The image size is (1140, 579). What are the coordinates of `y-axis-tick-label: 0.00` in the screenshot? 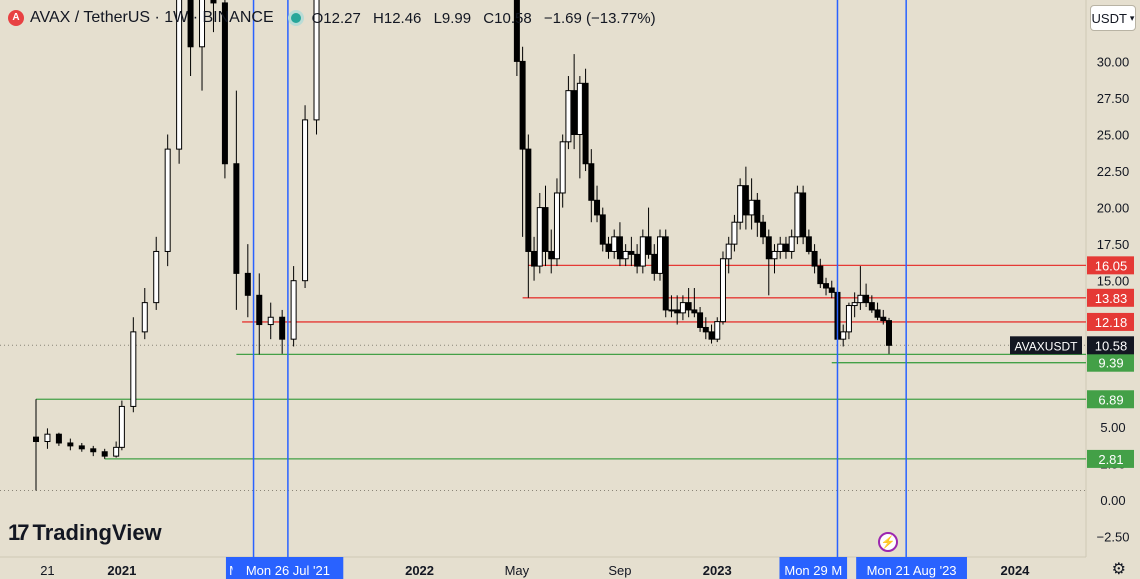 It's located at (1112, 500).